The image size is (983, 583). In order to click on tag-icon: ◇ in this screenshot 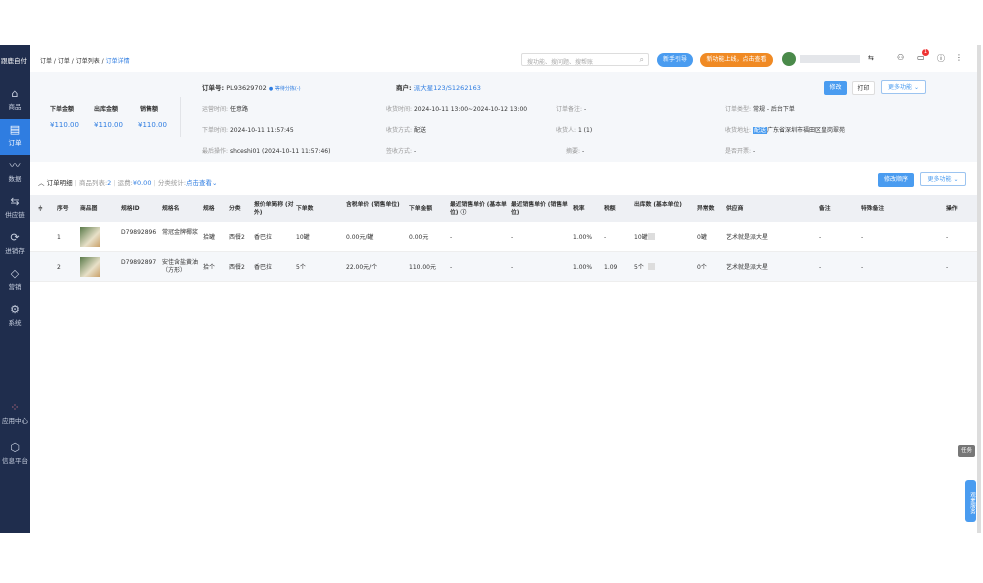, I will do `click(15, 273)`.